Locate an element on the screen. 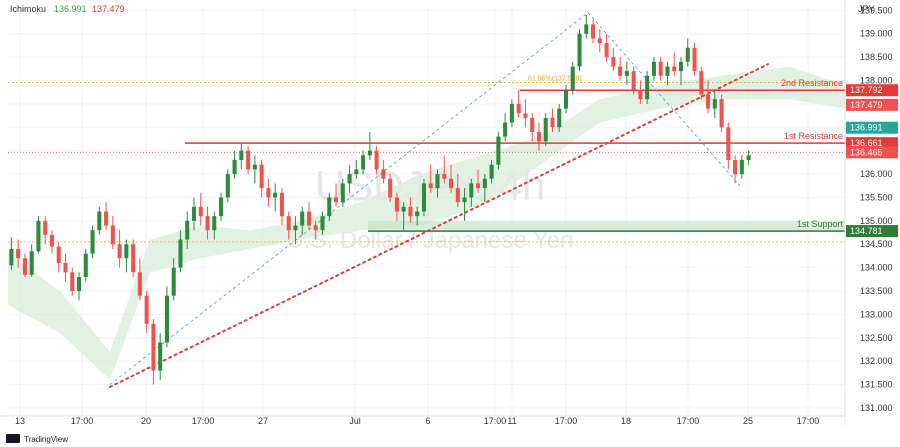 The height and width of the screenshot is (447, 900). y-tick-label: 132.000 is located at coordinates (876, 361).